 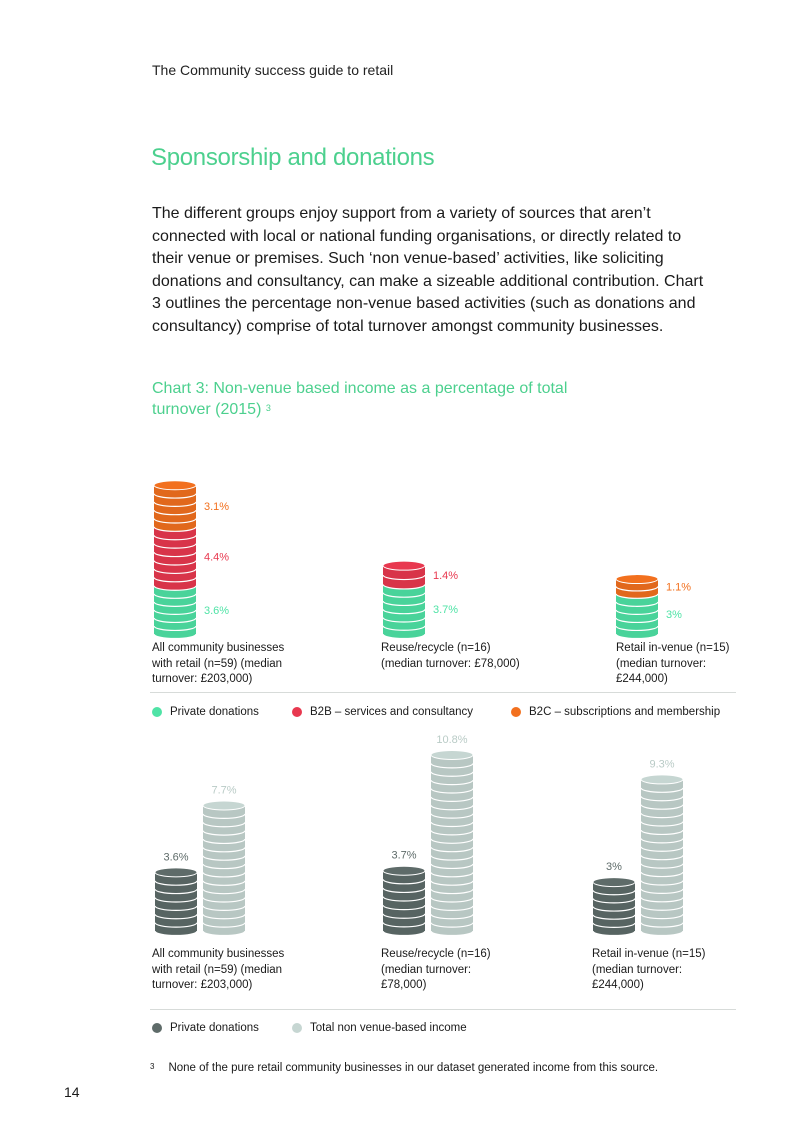 I want to click on chart-title-footnote-ref: 3, so click(x=268, y=408).